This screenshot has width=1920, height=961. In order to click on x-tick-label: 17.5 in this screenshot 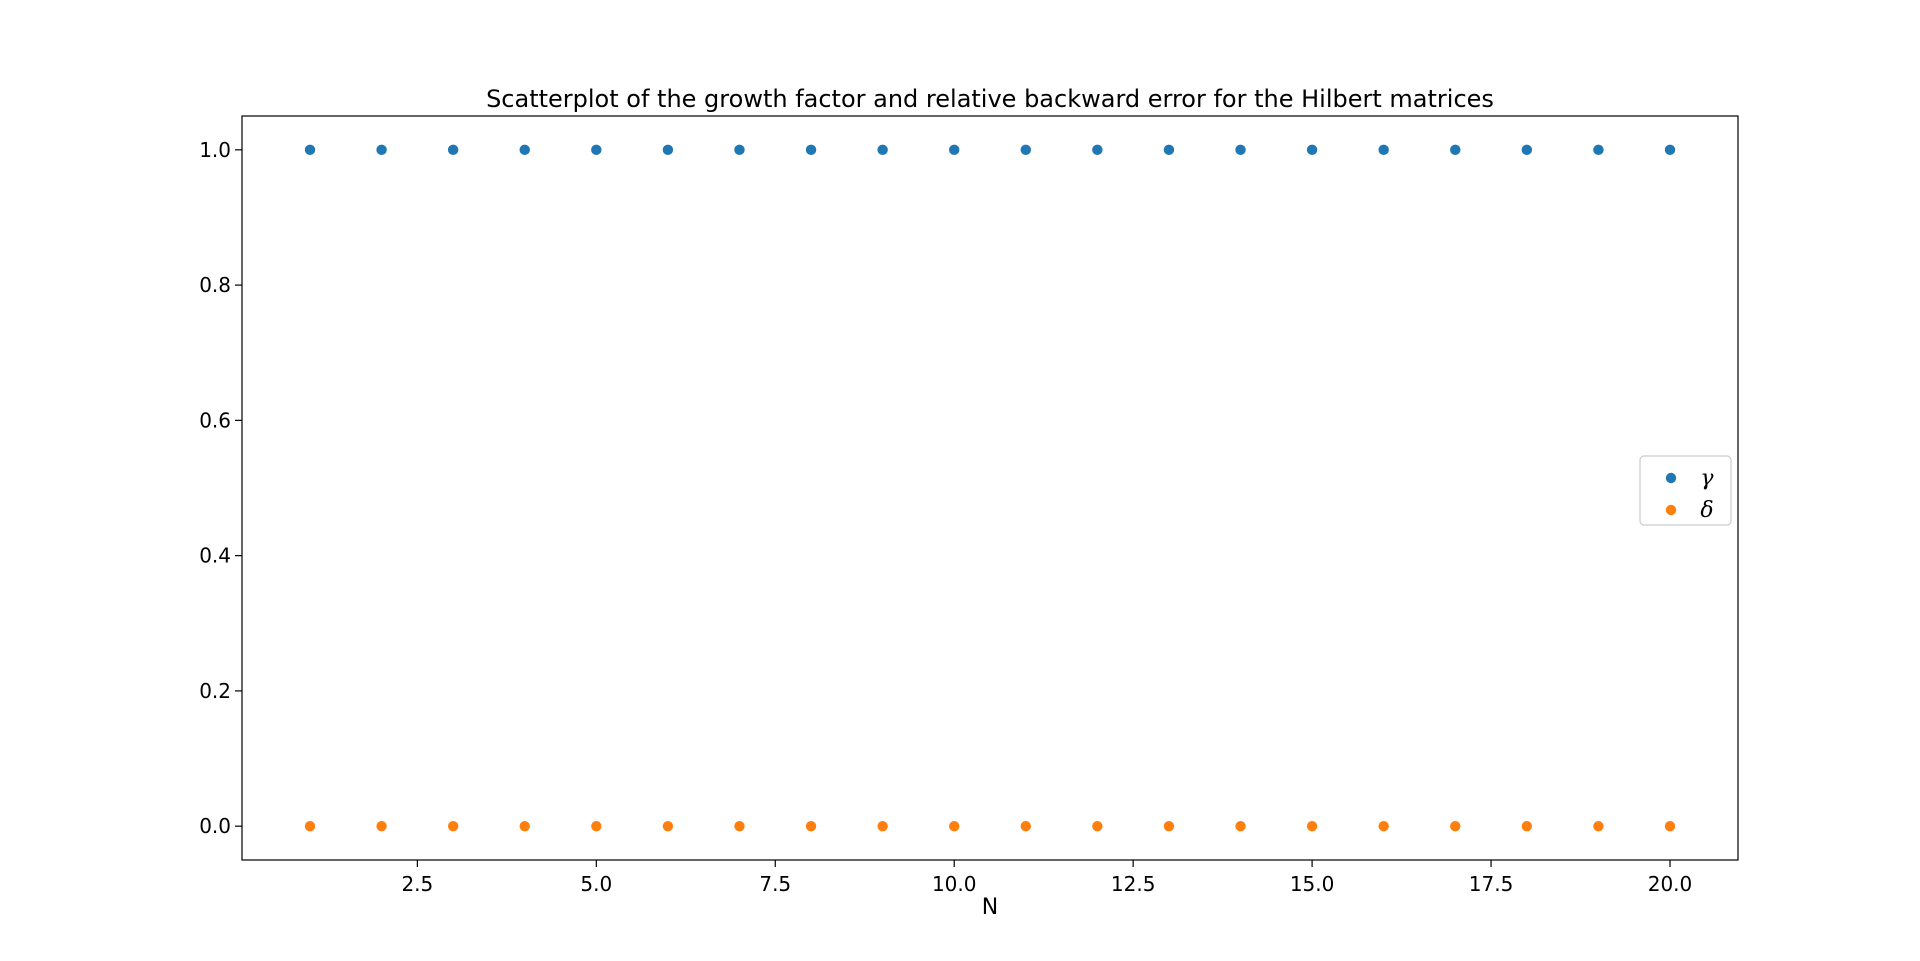, I will do `click(1491, 884)`.